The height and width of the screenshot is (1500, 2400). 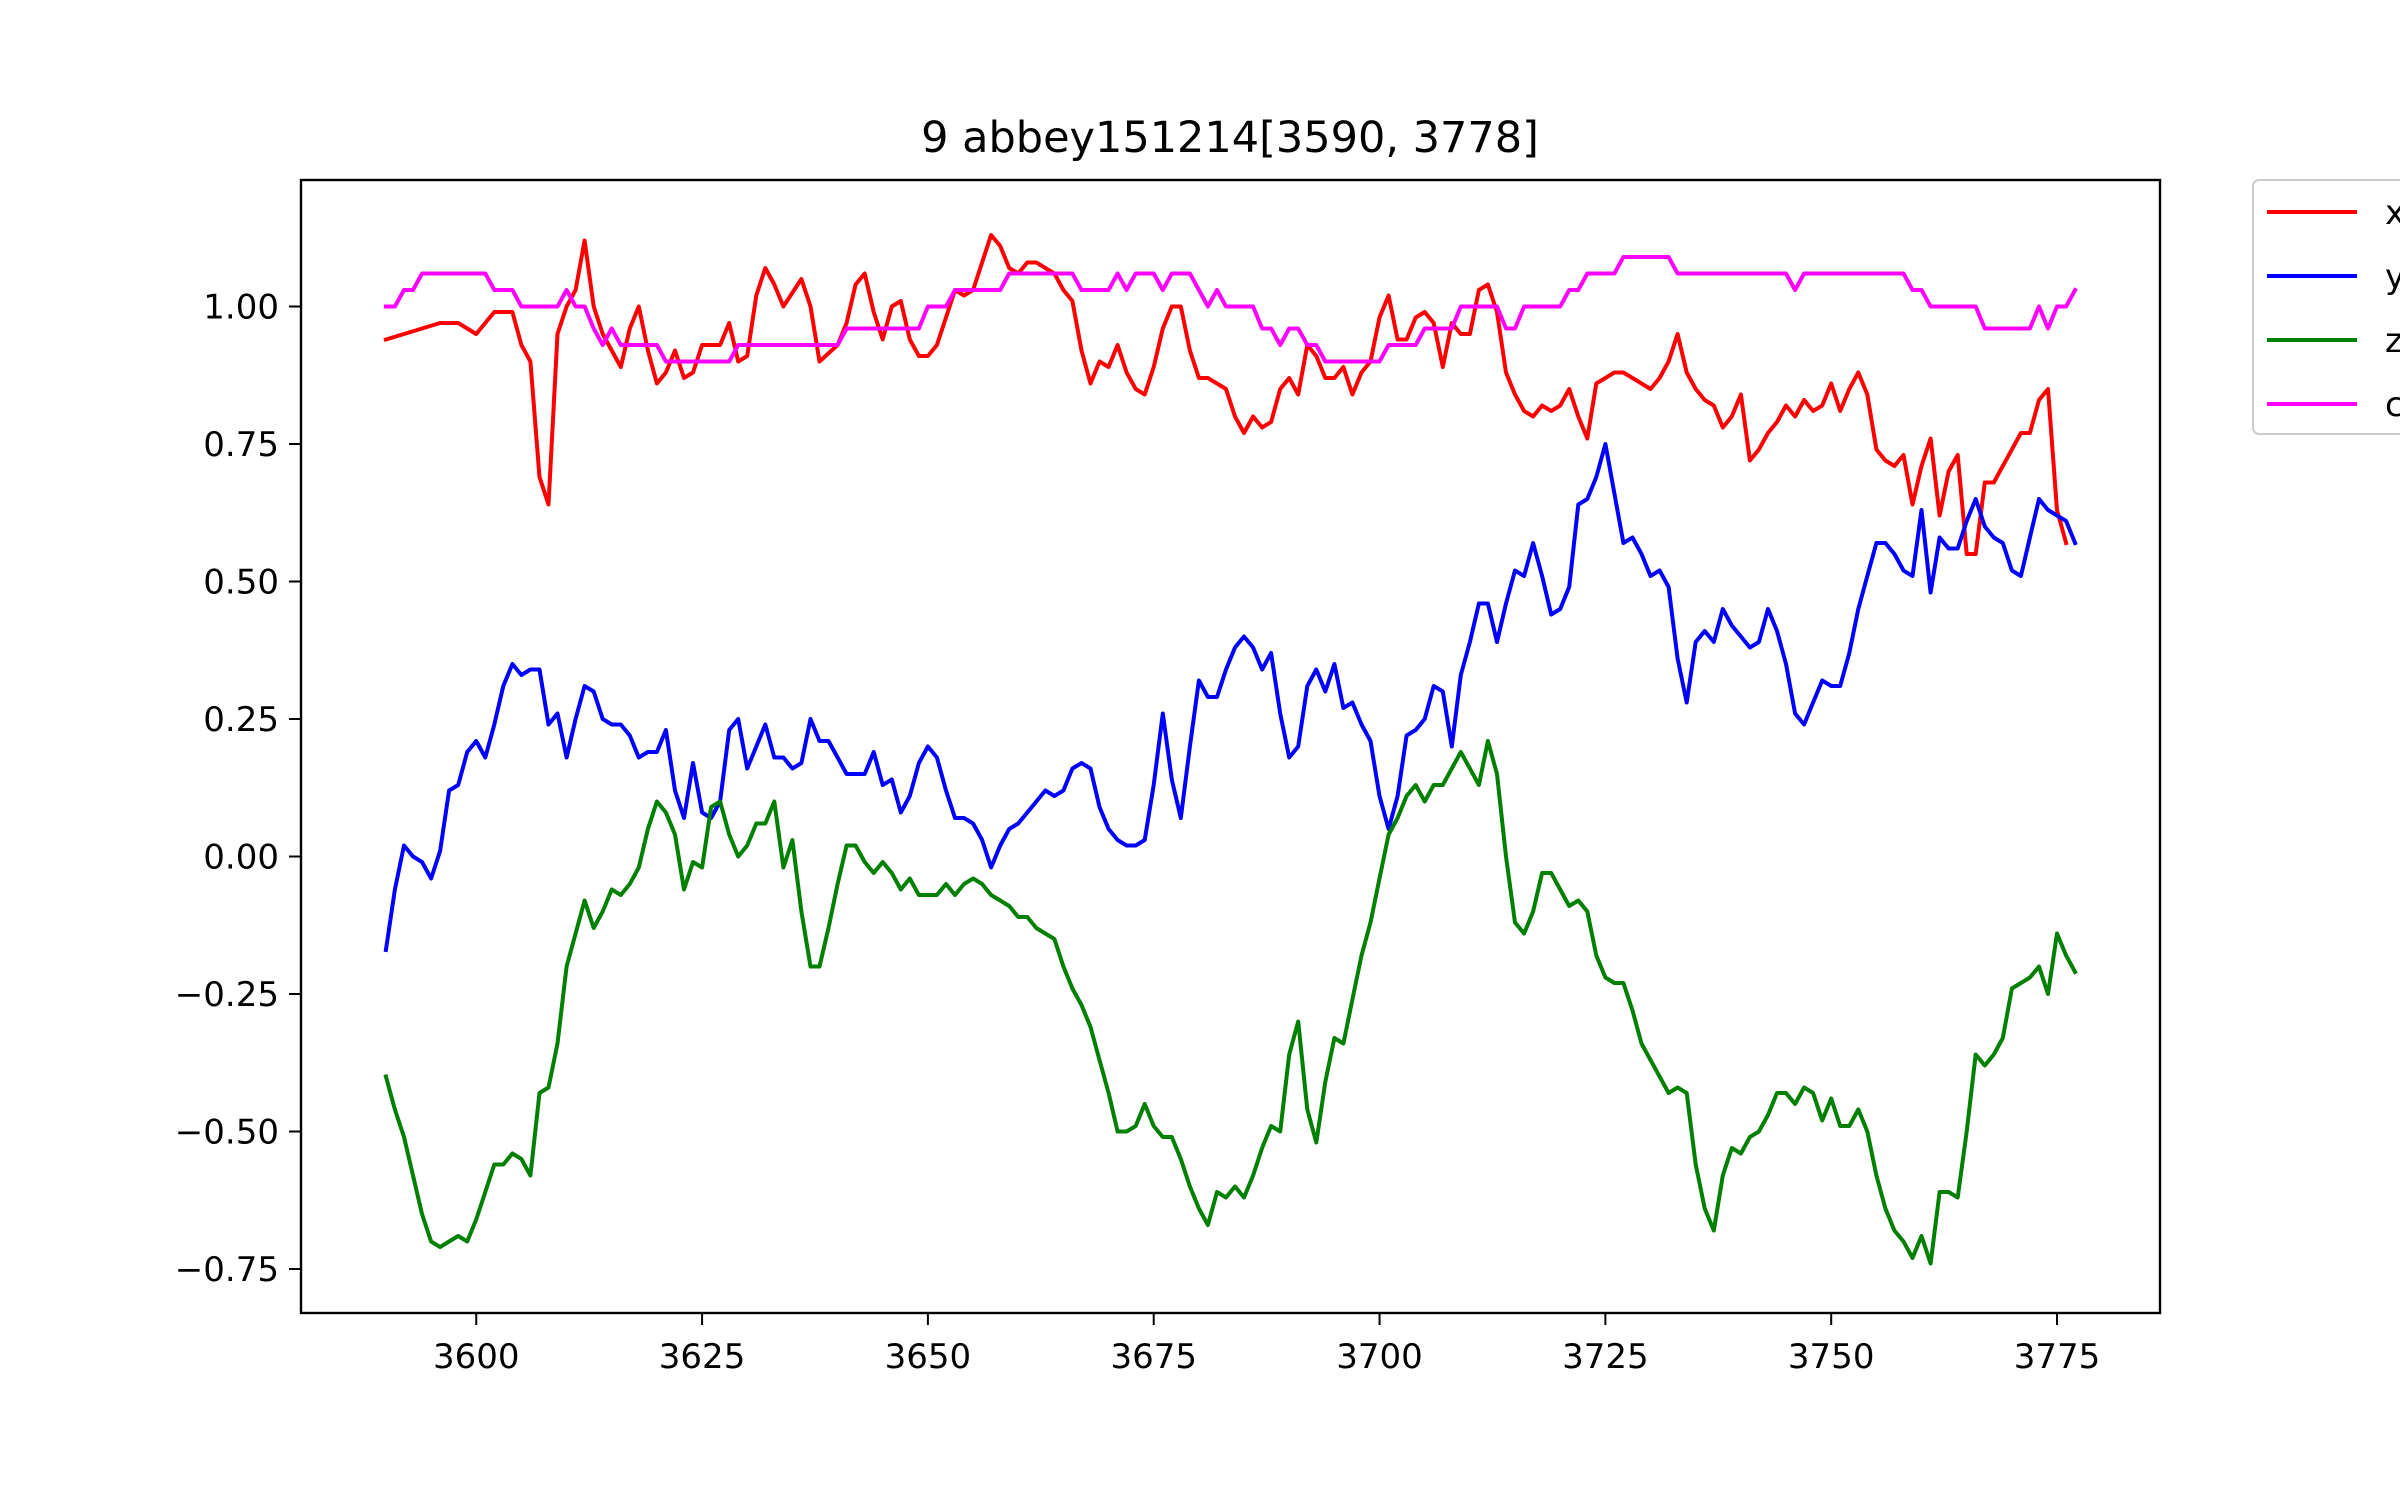 What do you see at coordinates (227, 995) in the screenshot?
I see `y-tick-label: −0.25` at bounding box center [227, 995].